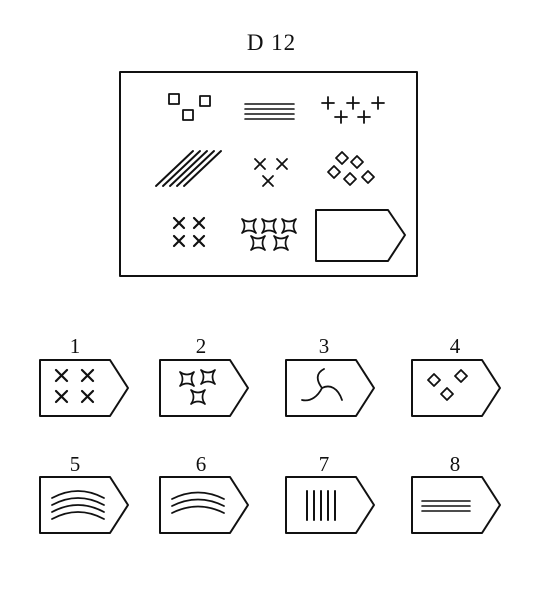 This screenshot has width=543, height=602. Describe the element at coordinates (198, 502) in the screenshot. I see `option-6-figure-arcs` at that location.